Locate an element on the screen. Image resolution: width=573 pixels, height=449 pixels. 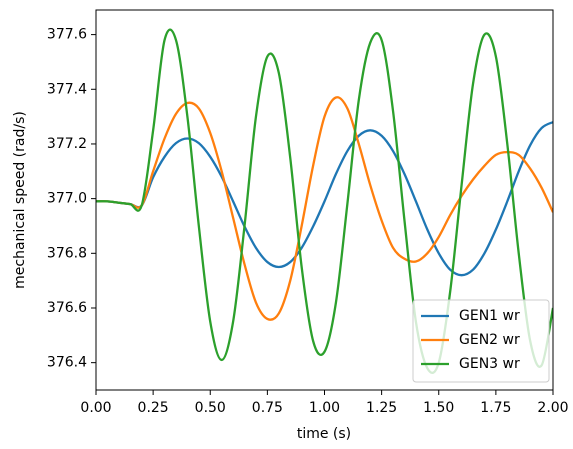
y-tick-label: 377.4 is located at coordinates (67, 89).